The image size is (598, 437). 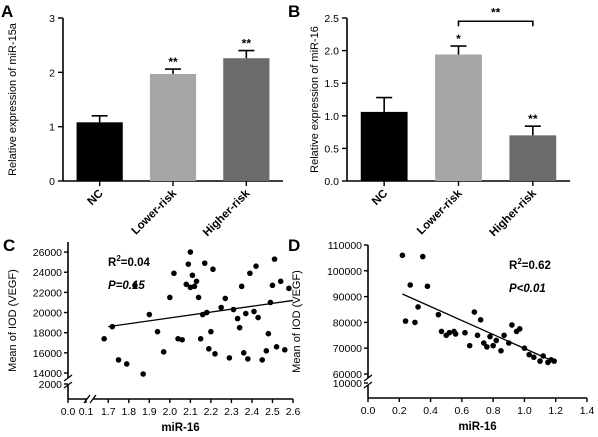 What do you see at coordinates (347, 298) in the screenshot?
I see `y-tick-label: 90000` at bounding box center [347, 298].